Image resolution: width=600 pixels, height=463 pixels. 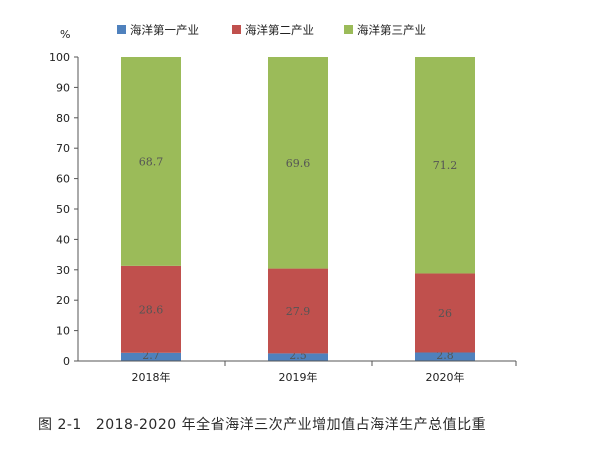 I want to click on legend: 海洋第一产业 海洋第二产业 海洋第三产业, so click(x=271, y=30).